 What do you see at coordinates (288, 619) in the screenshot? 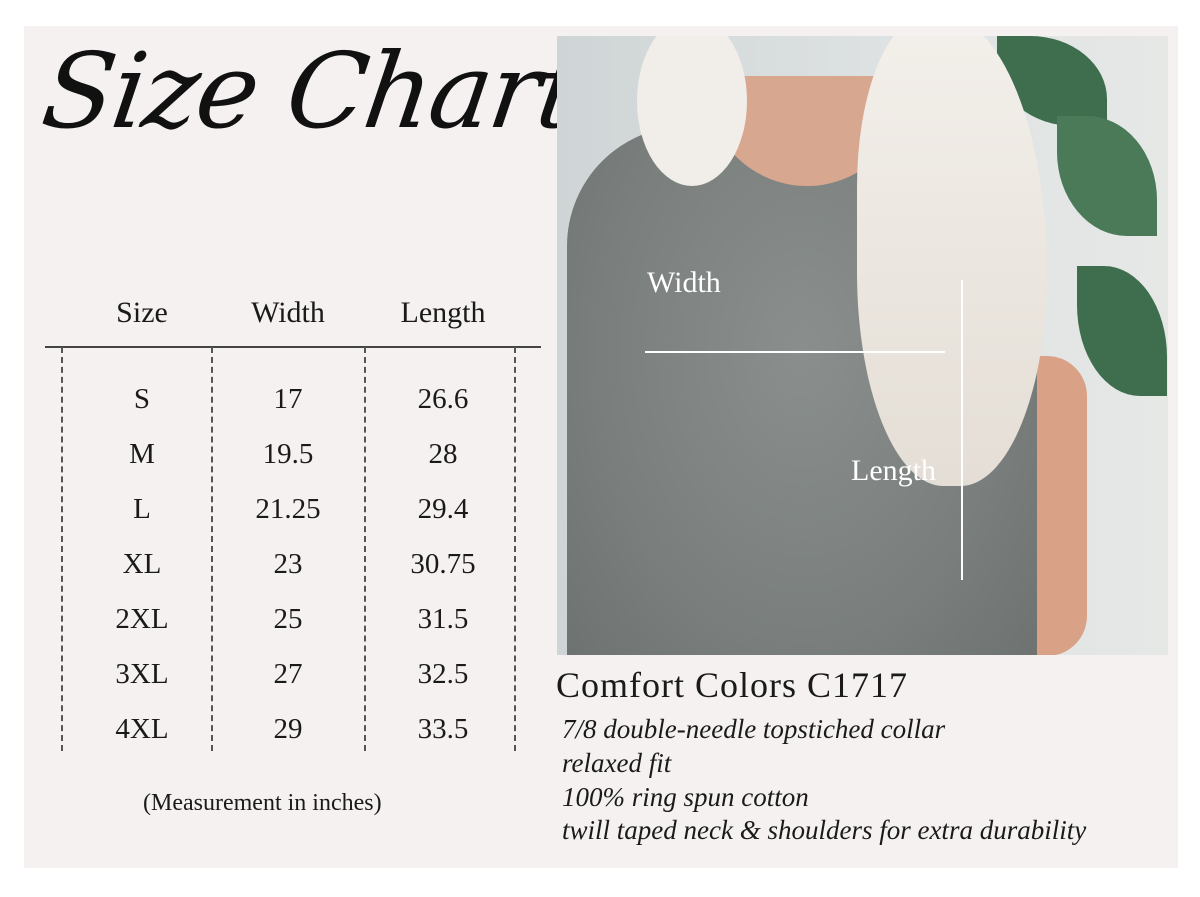
I see `width-cell: 25` at bounding box center [288, 619].